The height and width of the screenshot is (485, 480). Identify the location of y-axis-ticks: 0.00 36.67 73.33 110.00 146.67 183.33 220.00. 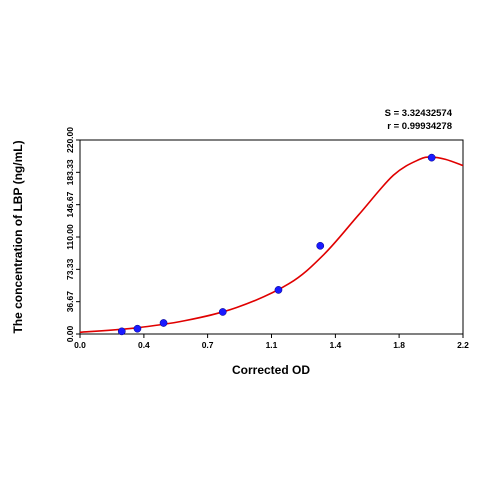
(72, 234).